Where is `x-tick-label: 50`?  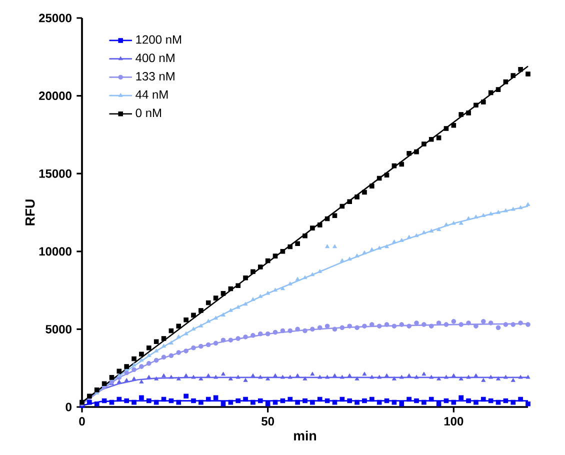 x-tick-label: 50 is located at coordinates (268, 421).